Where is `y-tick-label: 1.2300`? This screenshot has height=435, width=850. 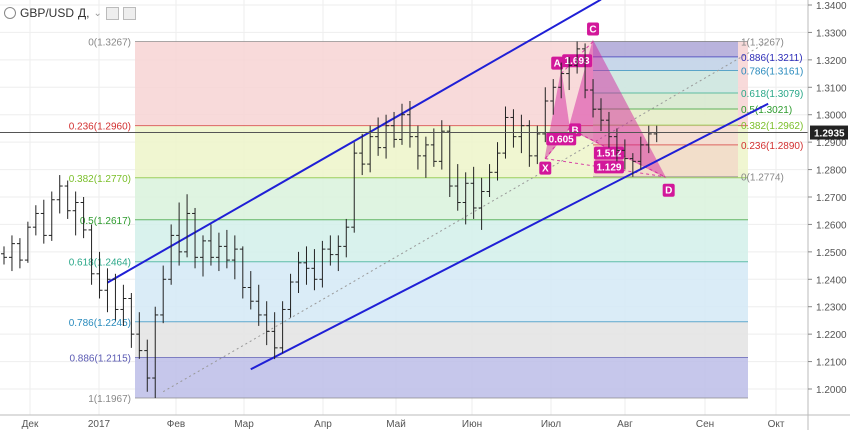 y-tick-label: 1.2300 is located at coordinates (831, 308).